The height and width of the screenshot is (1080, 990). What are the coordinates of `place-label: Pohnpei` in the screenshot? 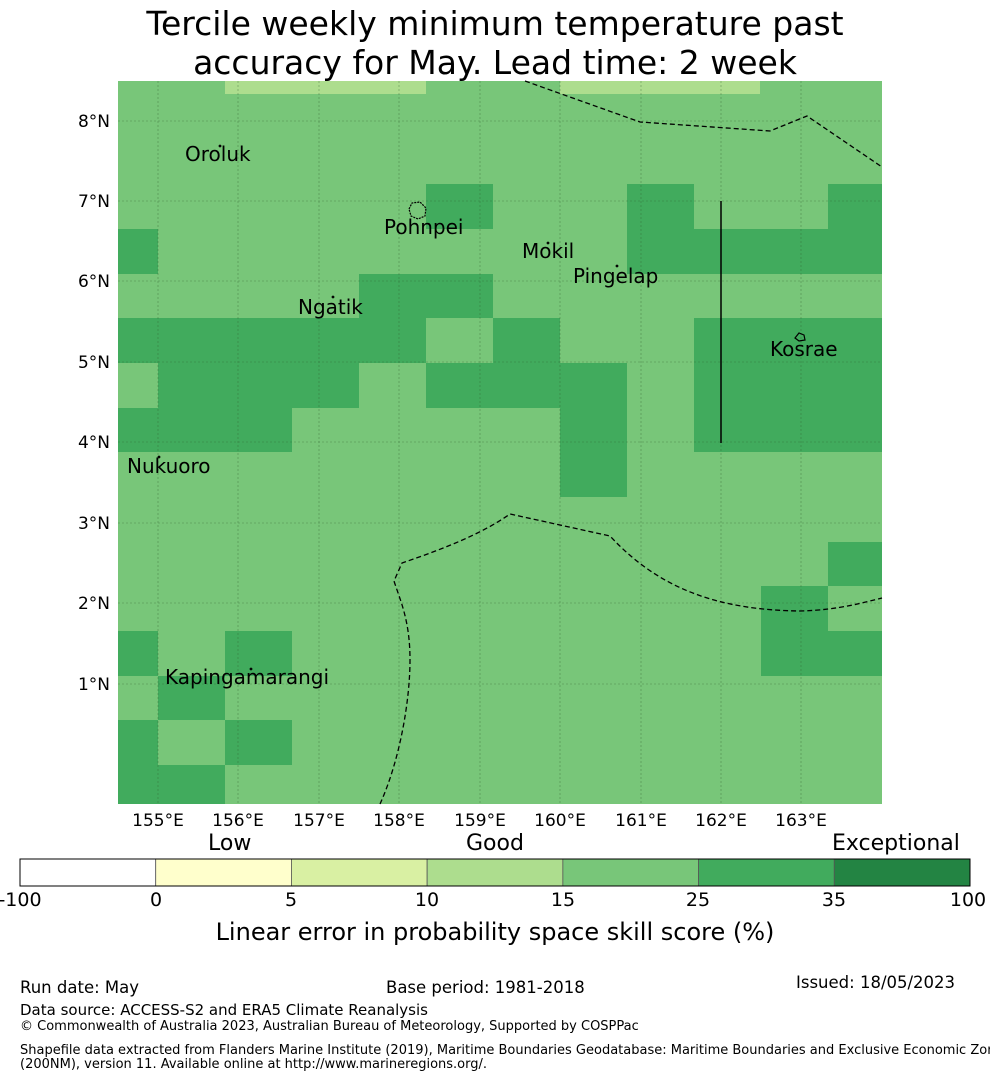 It's located at (424, 227).